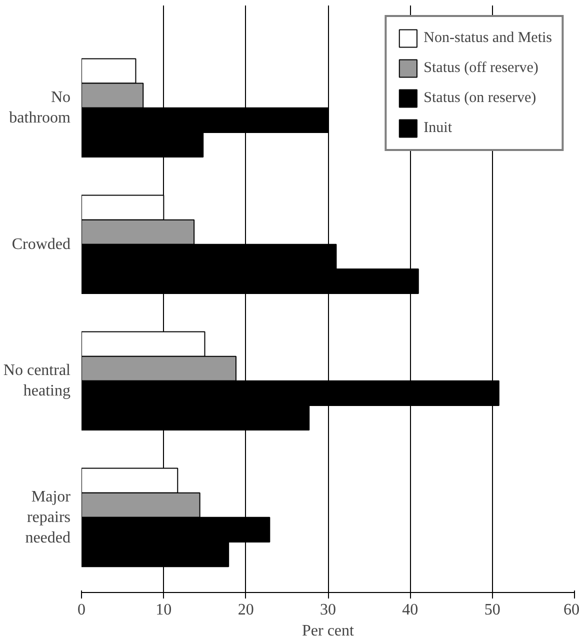  Describe the element at coordinates (328, 610) in the screenshot. I see `x-tick-label: 30` at that location.